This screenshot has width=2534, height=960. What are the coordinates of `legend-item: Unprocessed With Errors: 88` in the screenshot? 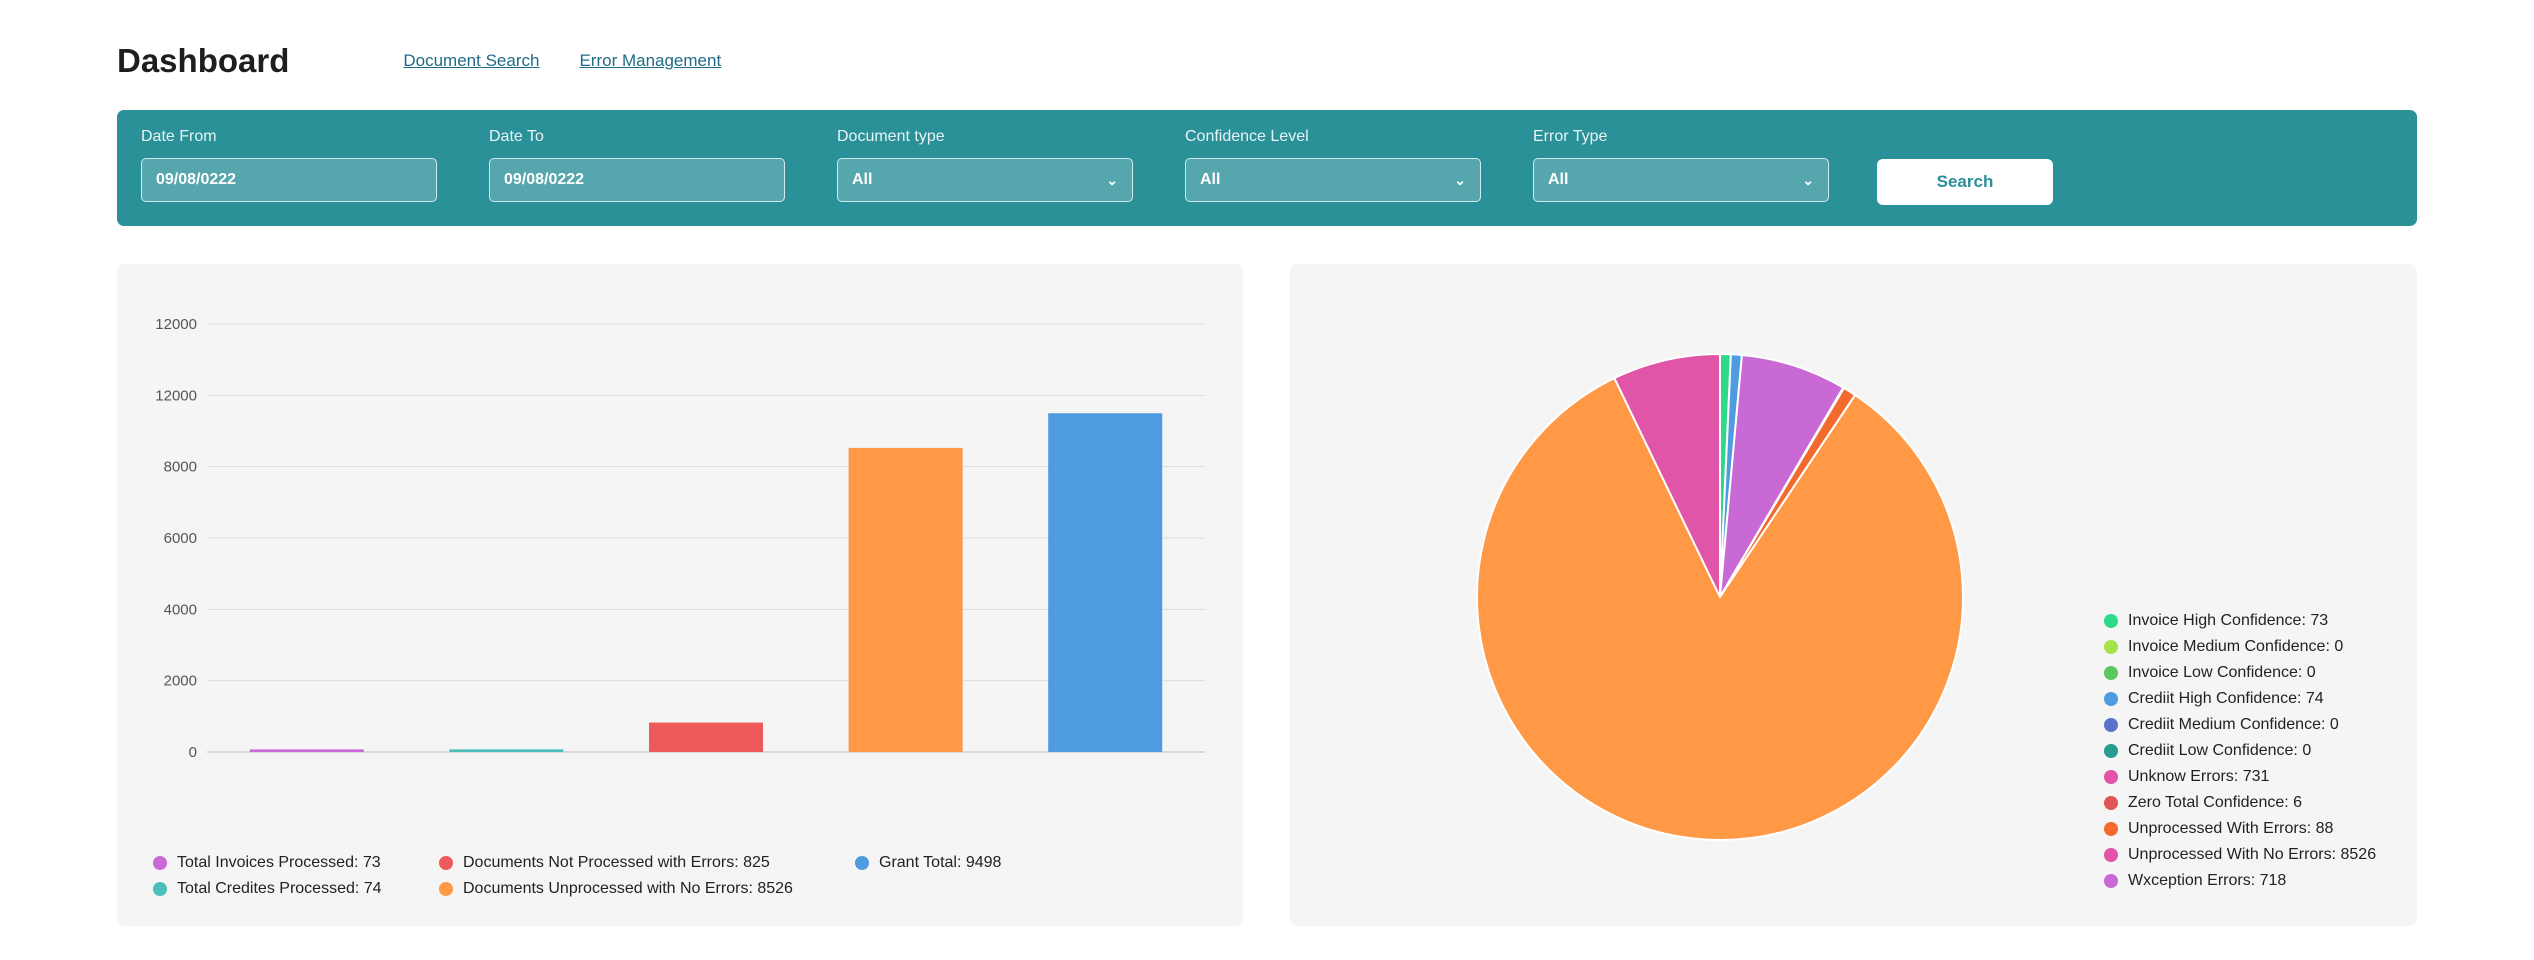 It's located at (2240, 829).